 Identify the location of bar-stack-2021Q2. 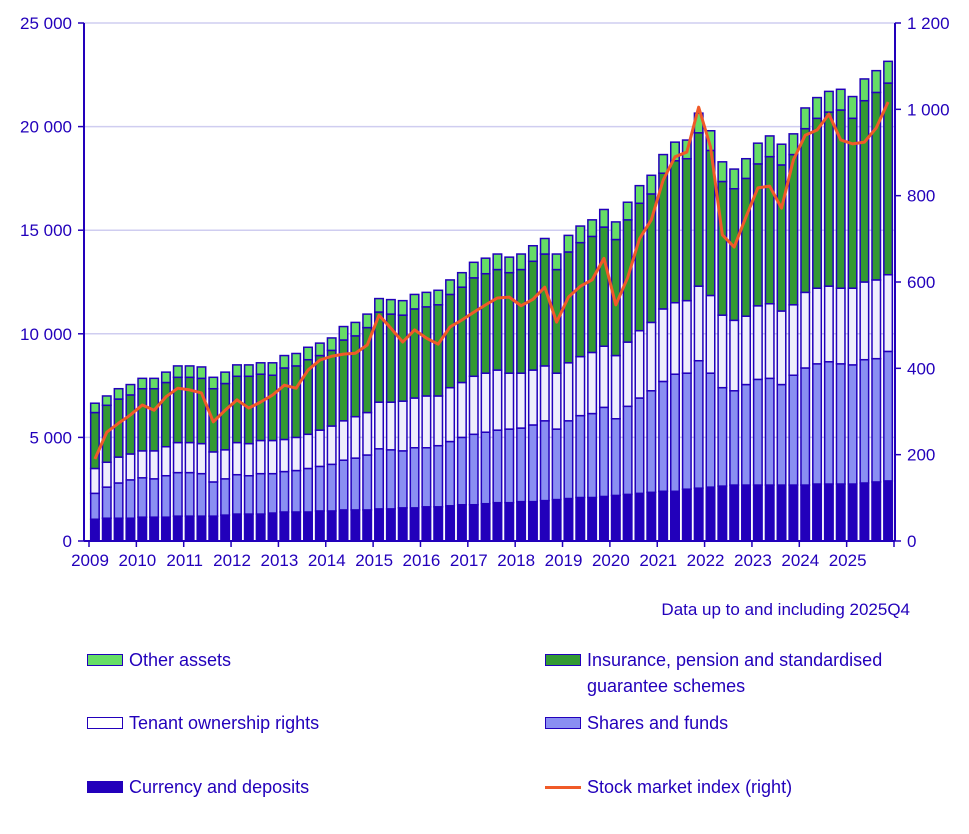
(674, 341).